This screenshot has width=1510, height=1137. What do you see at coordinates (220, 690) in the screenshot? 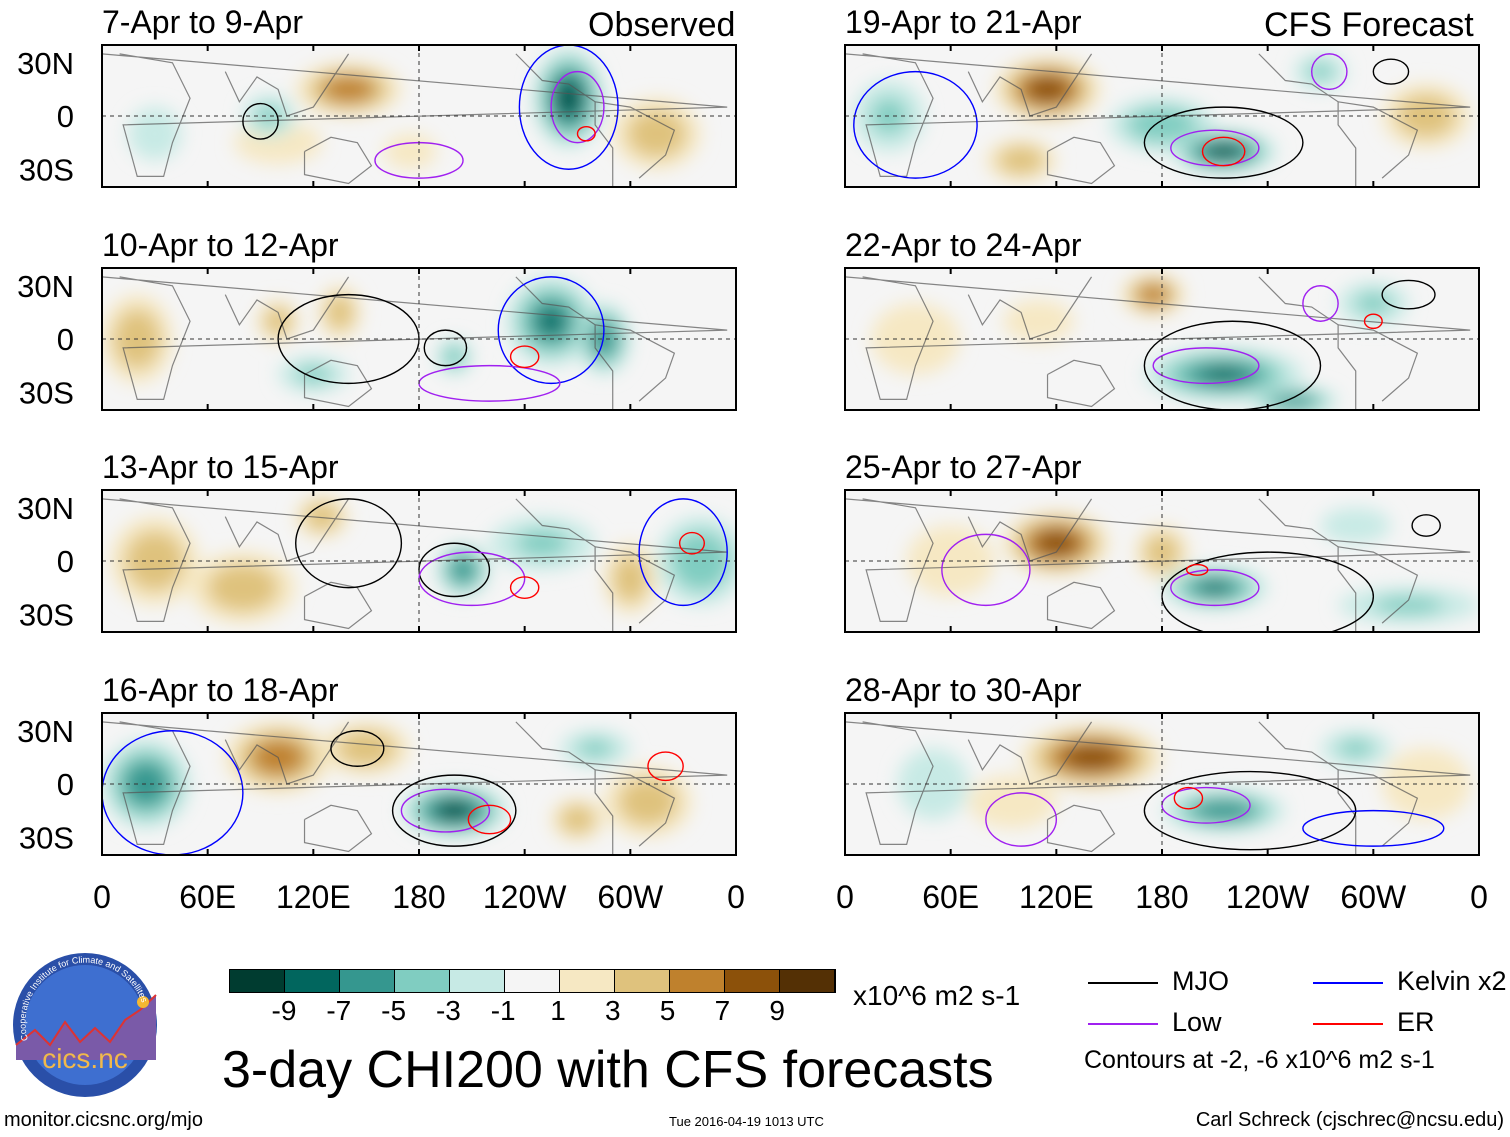
I see `panel-title: 16-Apr to 18-Apr` at bounding box center [220, 690].